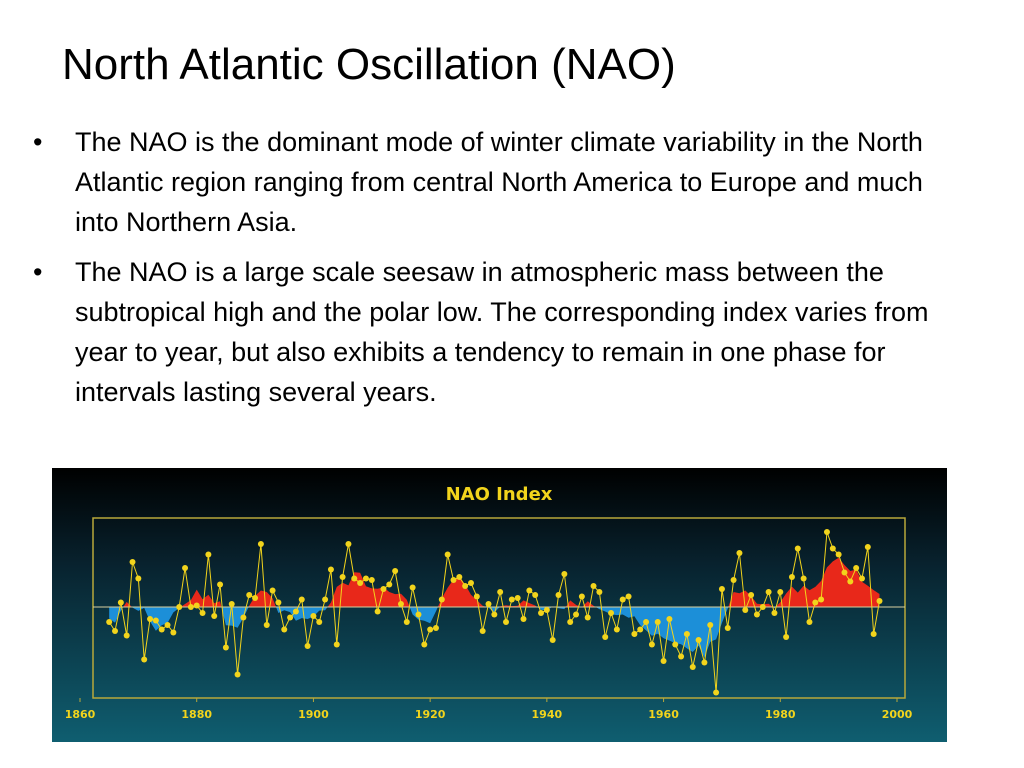 The width and height of the screenshot is (1024, 768). Describe the element at coordinates (313, 714) in the screenshot. I see `x-tick-label: 1900` at that location.